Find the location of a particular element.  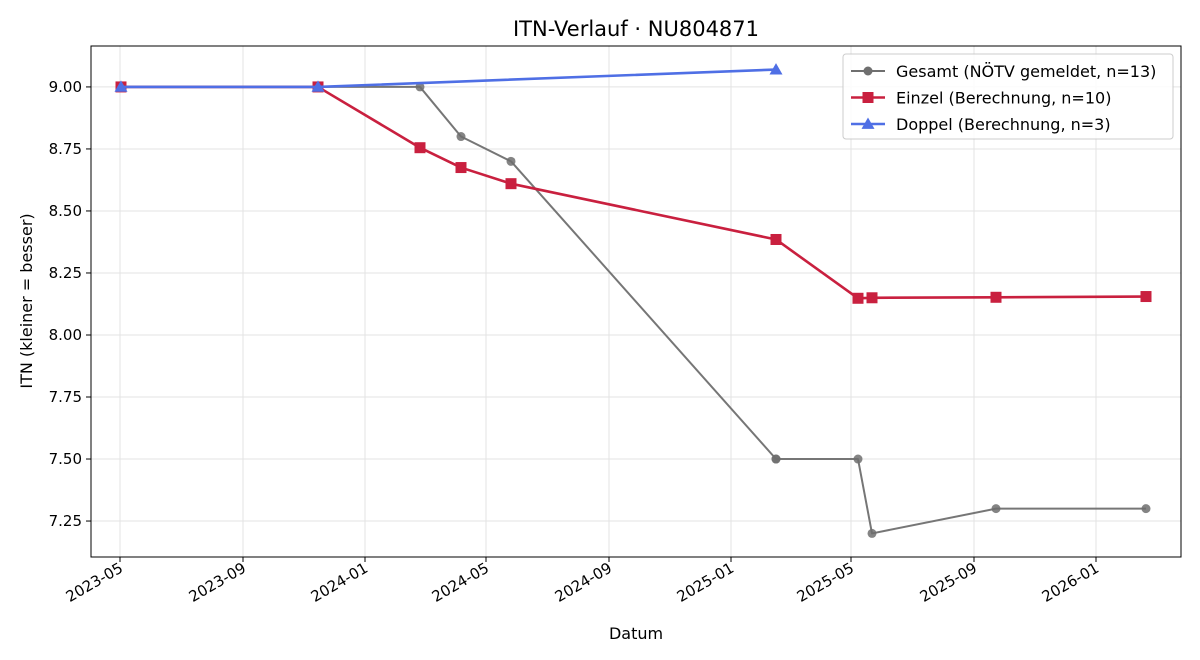

y-tick-label: 7.50 is located at coordinates (65, 459).